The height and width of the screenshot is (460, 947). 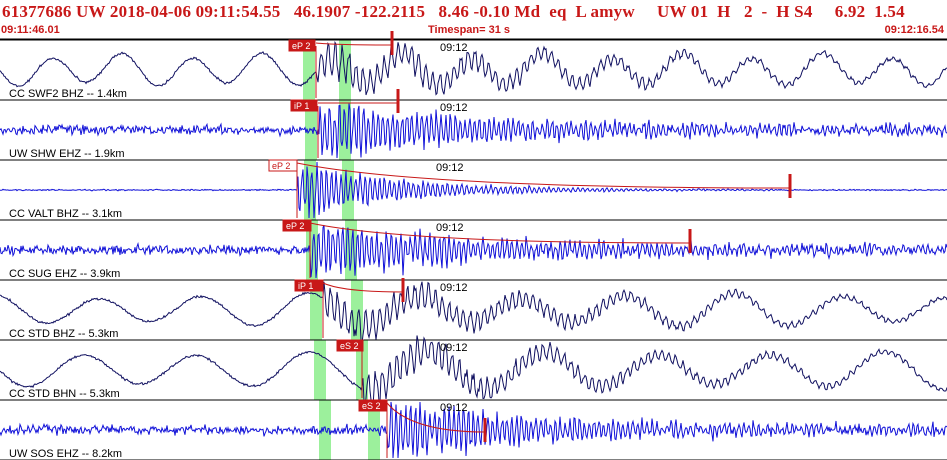 I want to click on channel-label: UW SOS EHZ -- 8.2km, so click(x=65, y=454).